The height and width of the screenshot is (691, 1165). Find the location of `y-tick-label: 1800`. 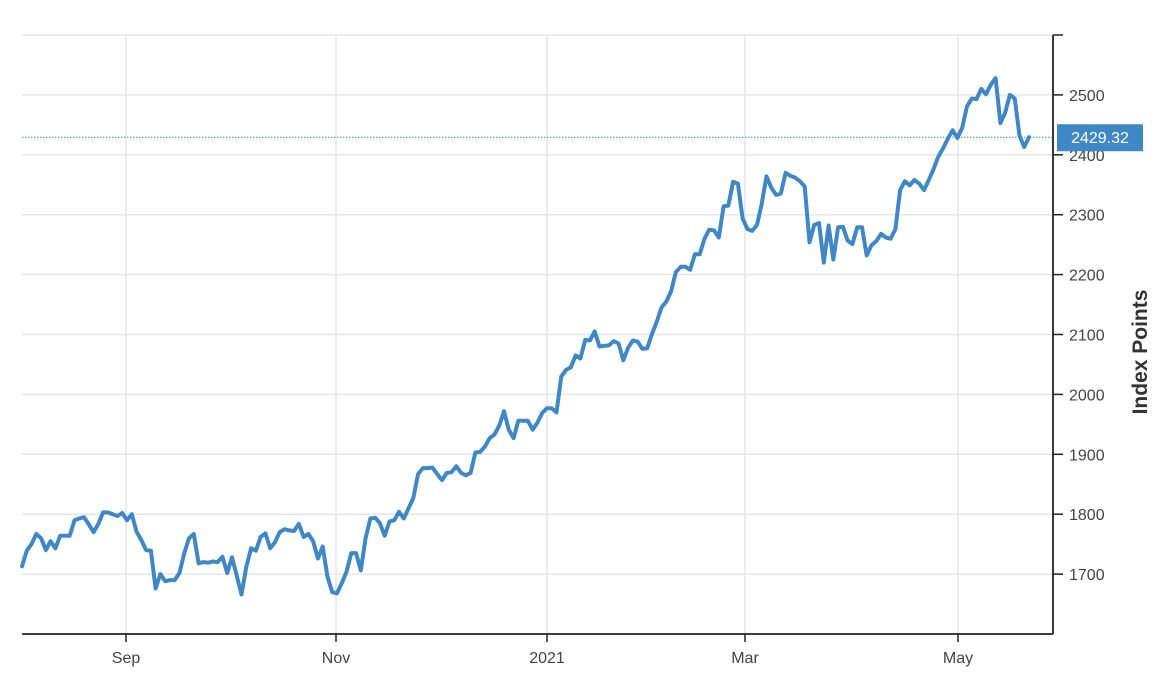

y-tick-label: 1800 is located at coordinates (1087, 515).